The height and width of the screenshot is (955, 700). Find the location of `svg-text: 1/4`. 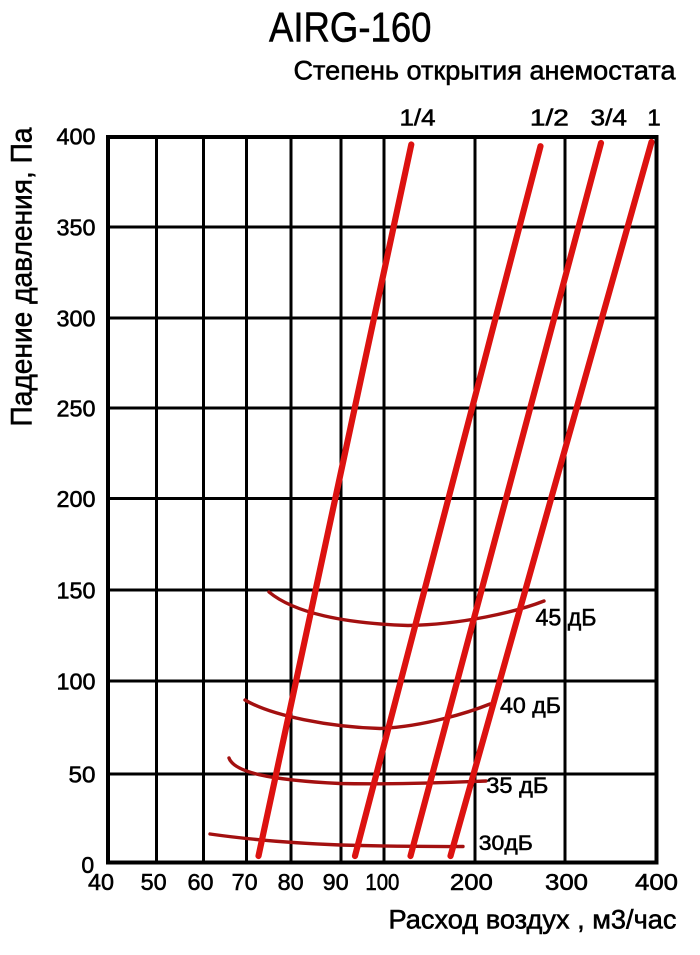

svg-text: 1/4 is located at coordinates (418, 118).